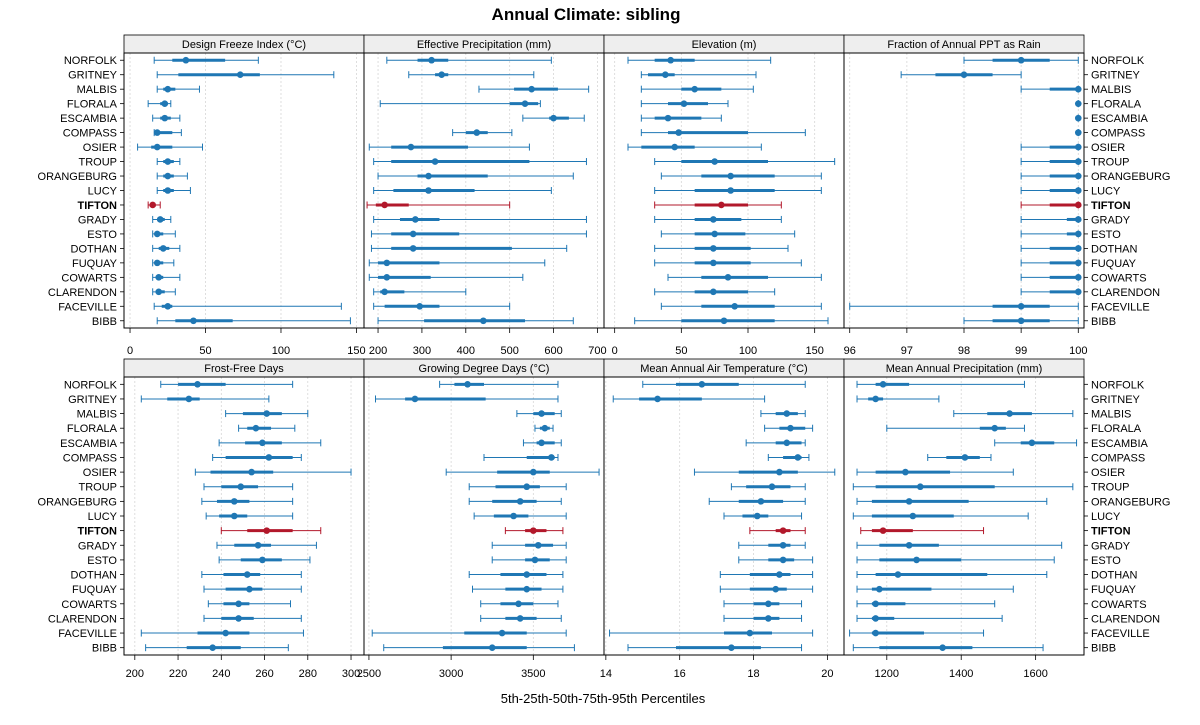 This screenshot has width=1200, height=725. What do you see at coordinates (1108, 473) in the screenshot?
I see `category-label-osier: OSIER` at bounding box center [1108, 473].